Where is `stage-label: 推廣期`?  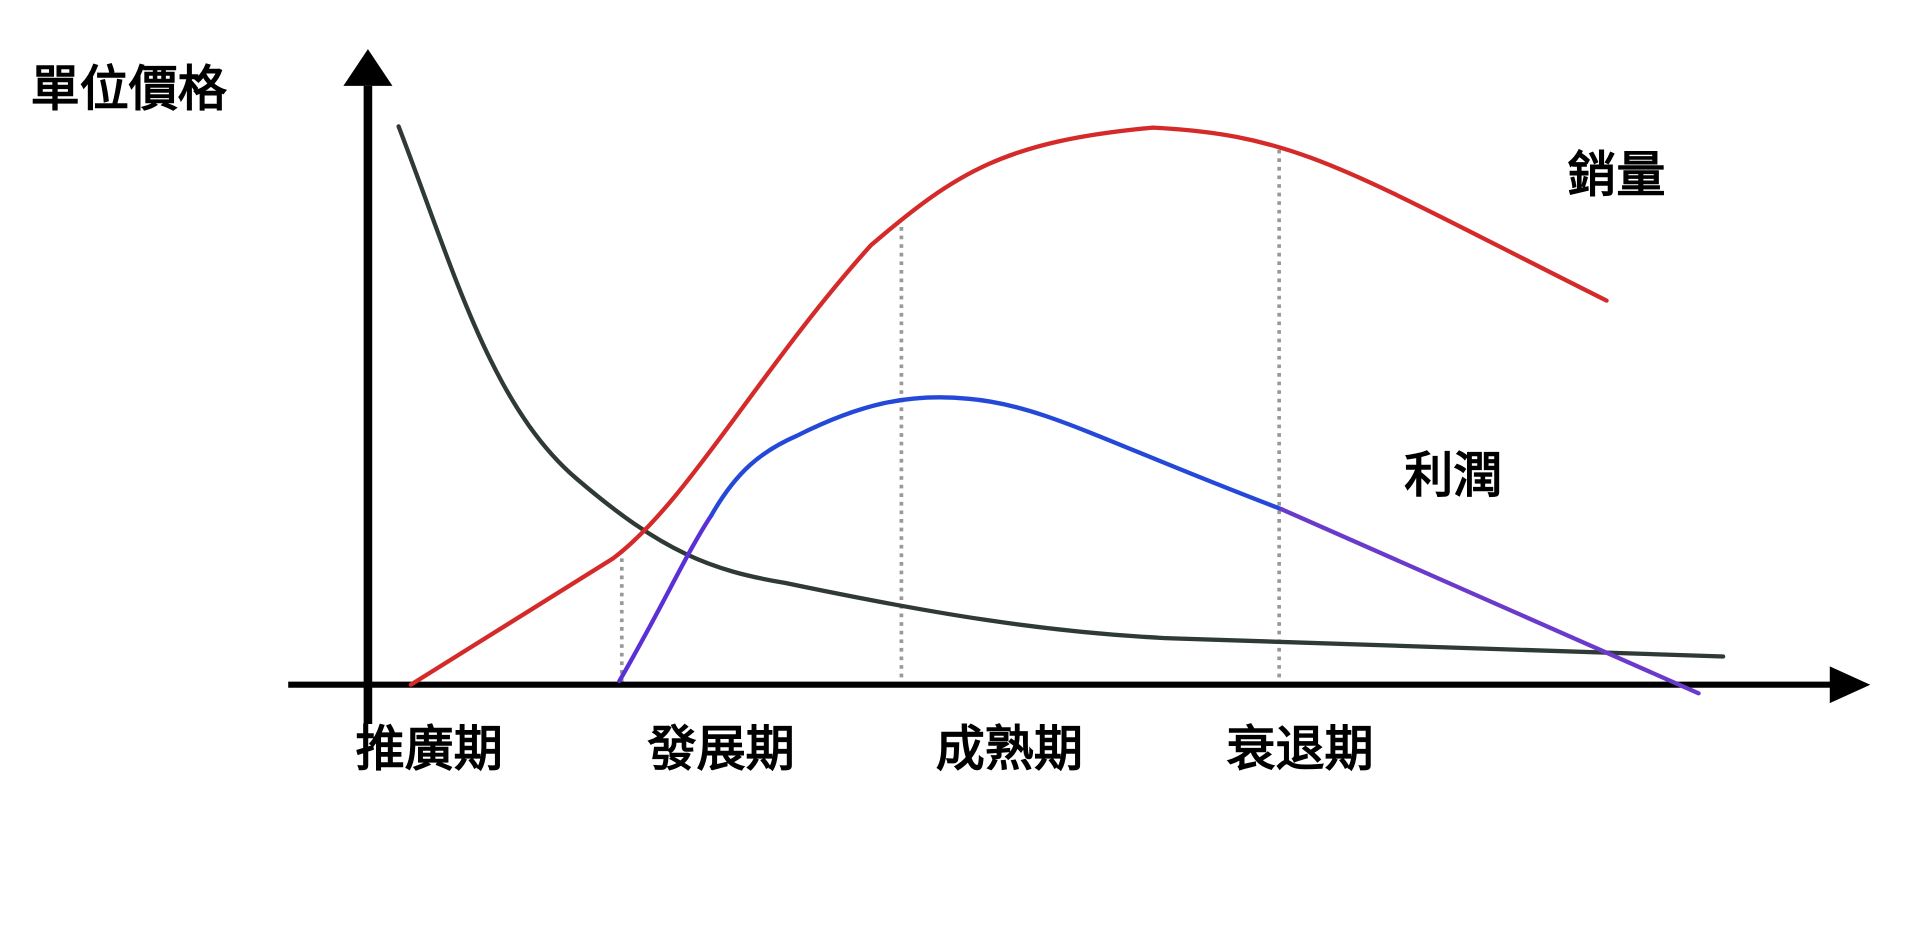 stage-label: 推廣期 is located at coordinates (429, 749).